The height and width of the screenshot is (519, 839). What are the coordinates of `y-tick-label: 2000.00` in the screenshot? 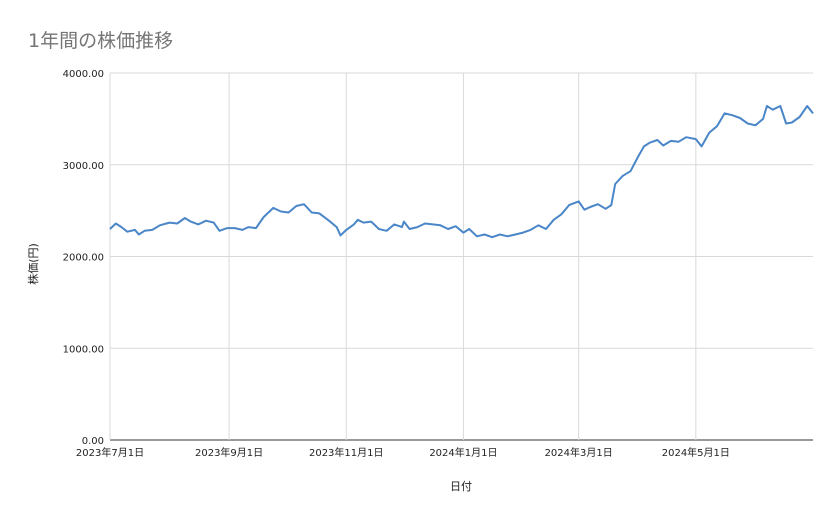 It's located at (83, 258).